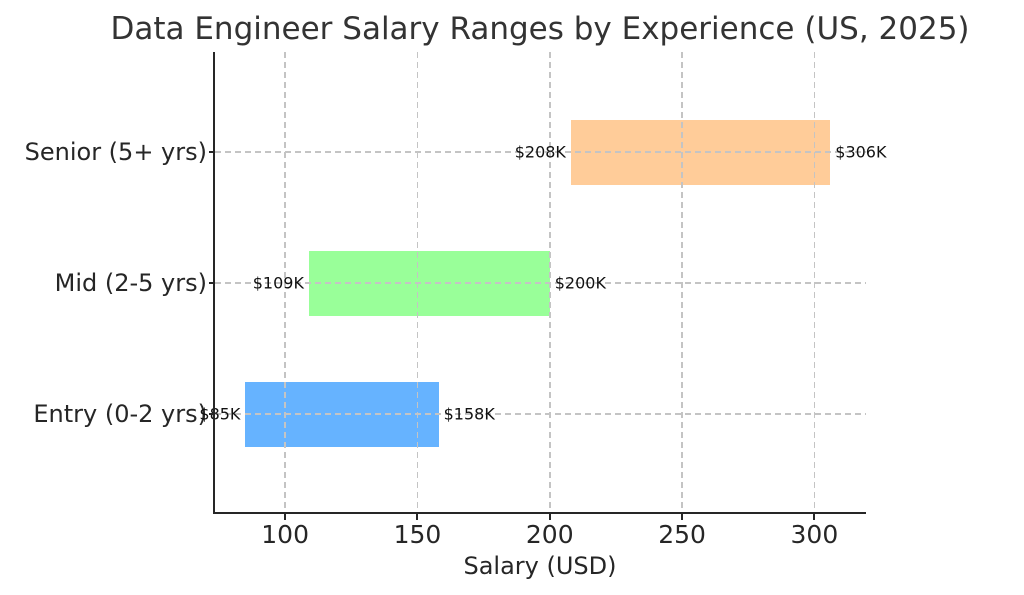 This screenshot has width=1024, height=595. I want to click on y-axis-spine, so click(214, 283).